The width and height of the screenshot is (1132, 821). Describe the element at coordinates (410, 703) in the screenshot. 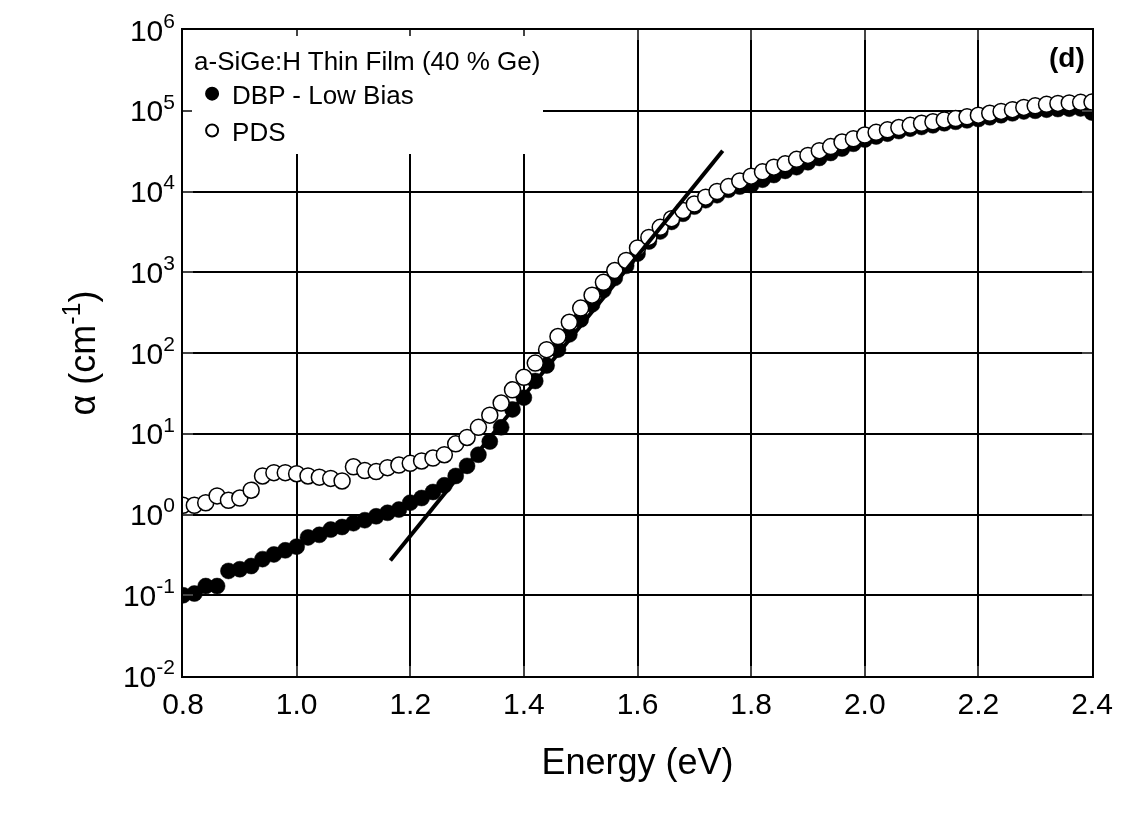

I see `x-tick-label: 1.2` at that location.